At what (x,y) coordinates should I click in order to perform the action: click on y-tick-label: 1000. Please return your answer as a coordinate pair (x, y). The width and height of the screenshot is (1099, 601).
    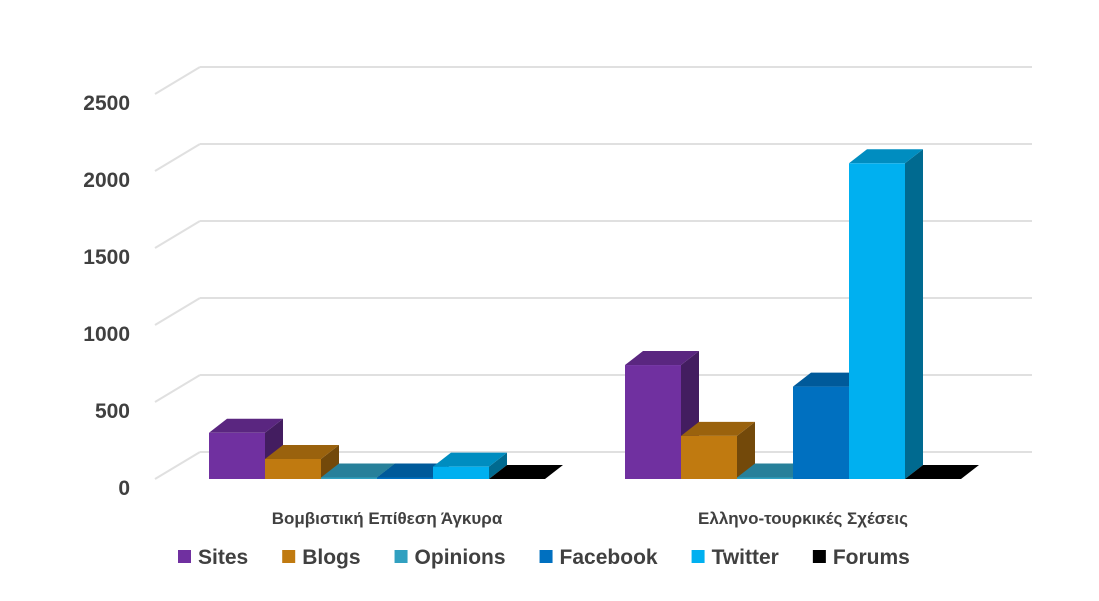
    Looking at the image, I should click on (106, 334).